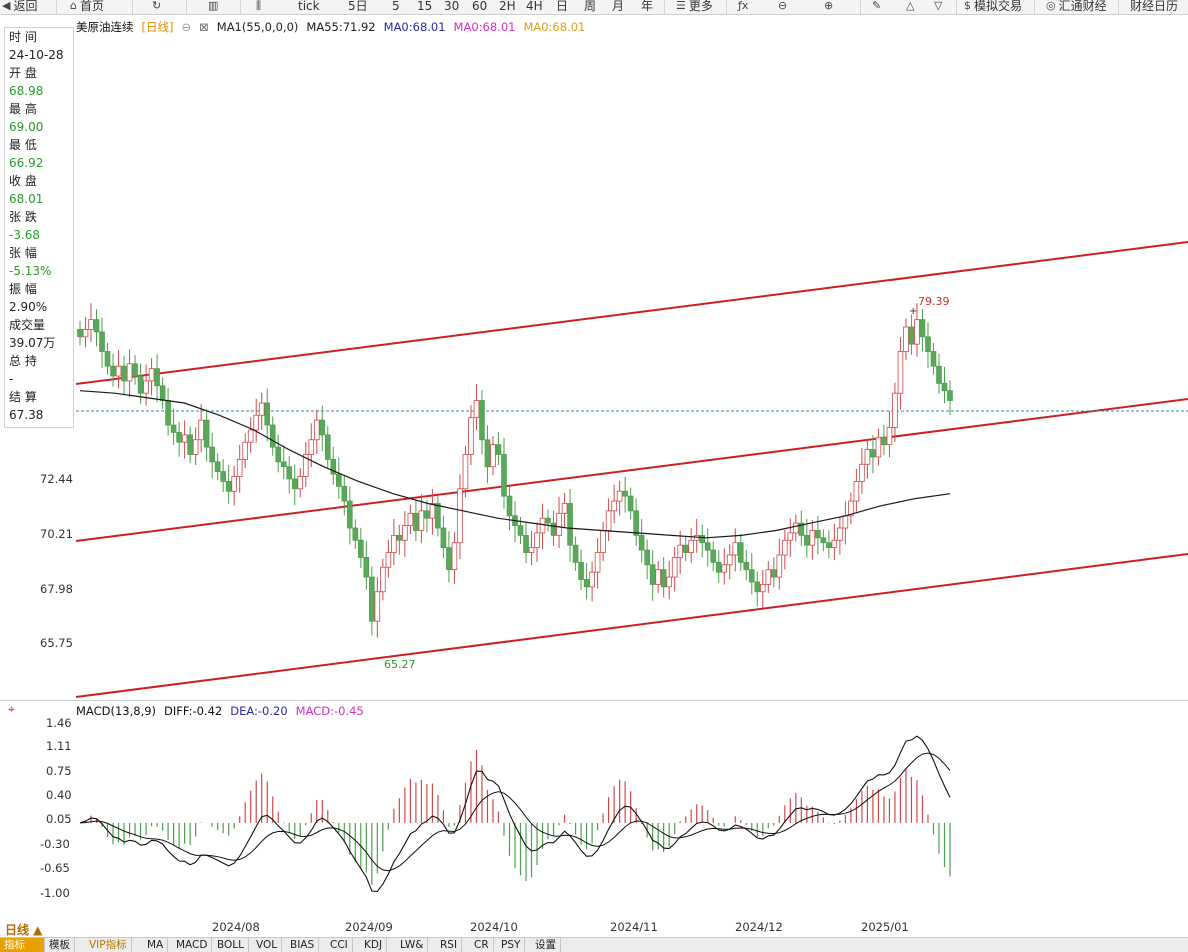  I want to click on home-button: ⌂ 首页, so click(87, 6).